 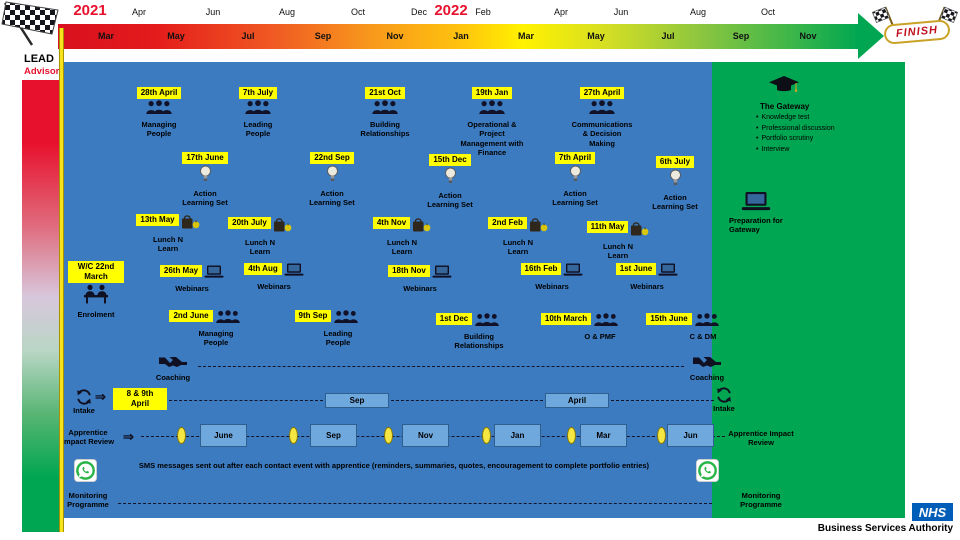 I want to click on event-label: Communications & Decision Making, so click(x=602, y=134).